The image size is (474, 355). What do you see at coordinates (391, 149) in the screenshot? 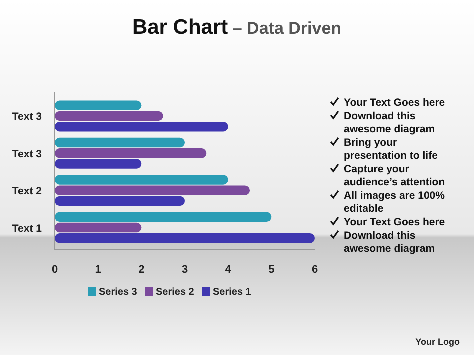
I see `text: Bring your presentation to life` at bounding box center [391, 149].